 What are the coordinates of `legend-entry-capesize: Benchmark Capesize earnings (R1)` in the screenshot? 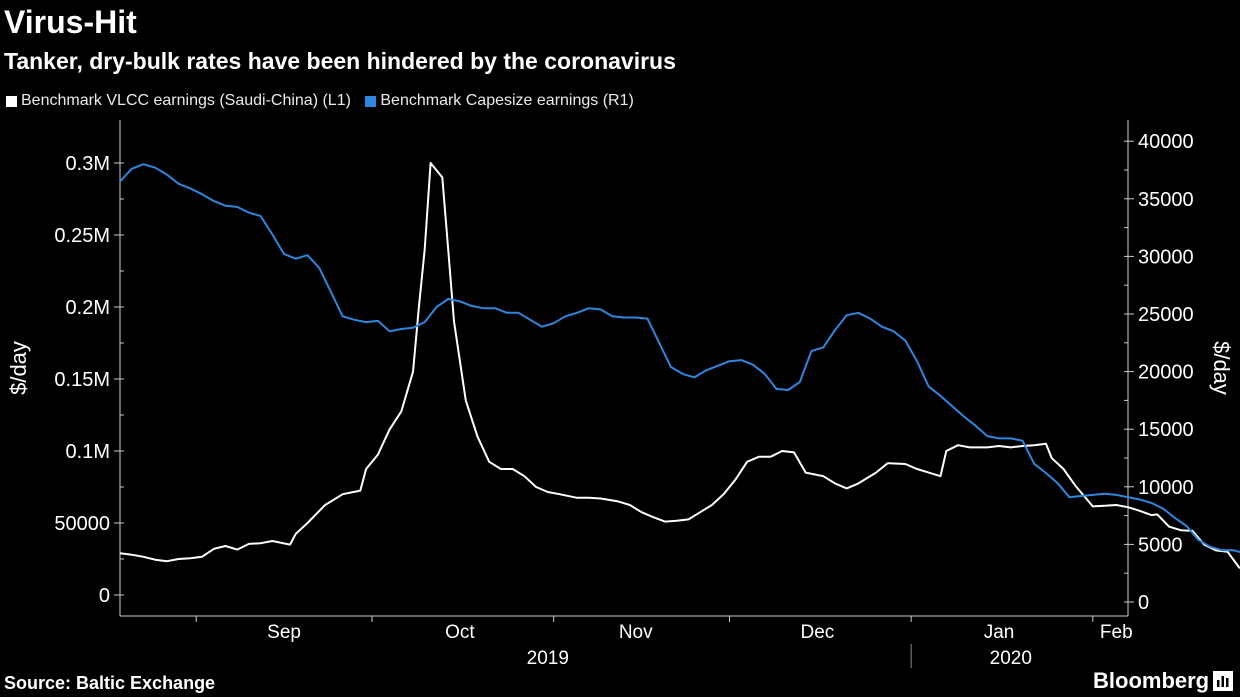 It's located at (499, 101).